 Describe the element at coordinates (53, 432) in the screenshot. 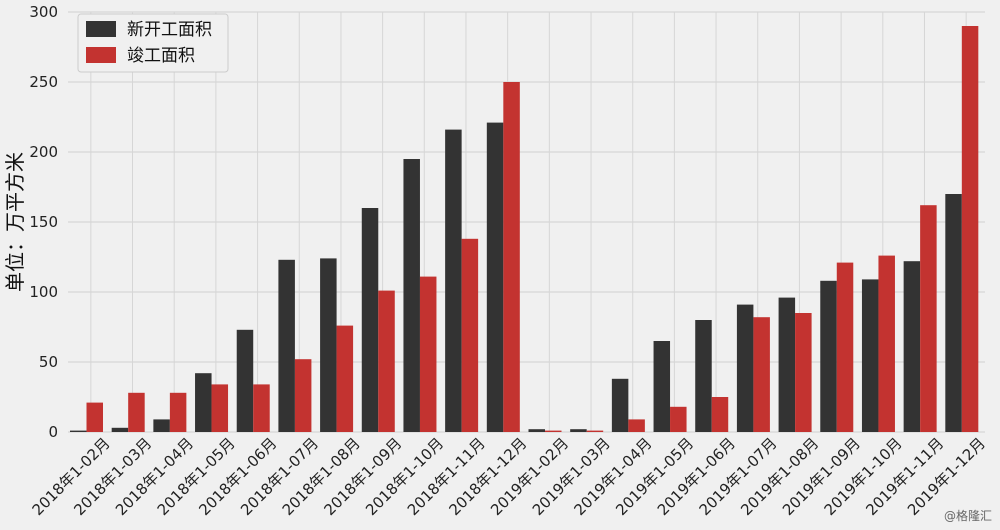

I see `y-tick-label: 0` at that location.